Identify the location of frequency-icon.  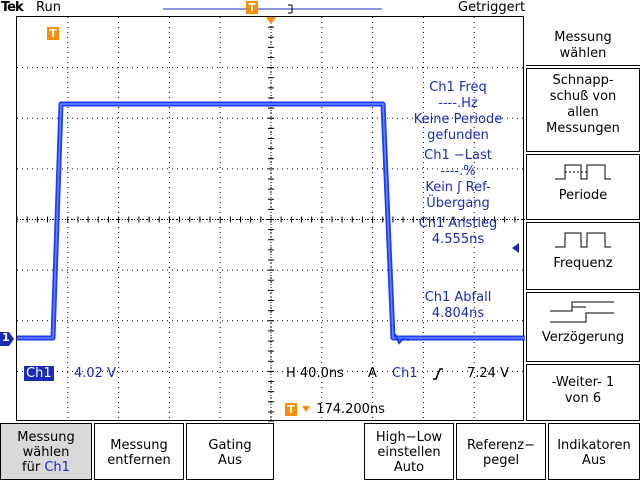
(583, 240).